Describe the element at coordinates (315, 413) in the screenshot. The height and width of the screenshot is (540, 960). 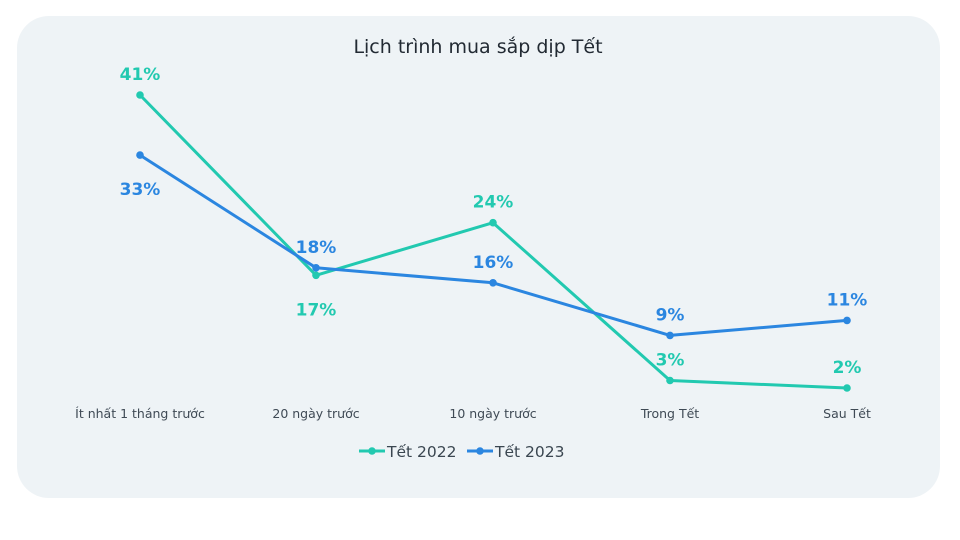
I see `category-label: 20 ngày trước` at that location.